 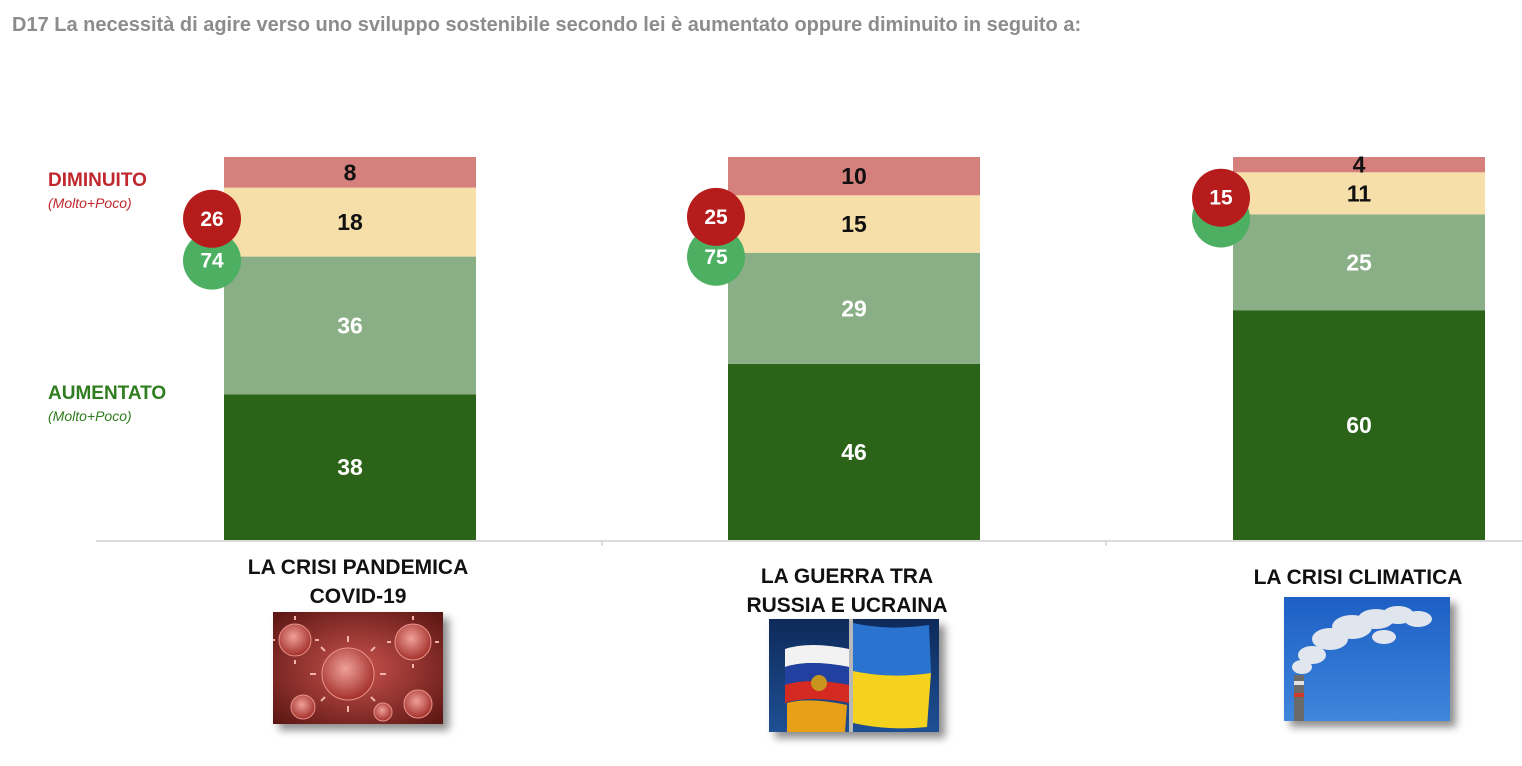 What do you see at coordinates (358, 668) in the screenshot?
I see `coronavirus-photo` at bounding box center [358, 668].